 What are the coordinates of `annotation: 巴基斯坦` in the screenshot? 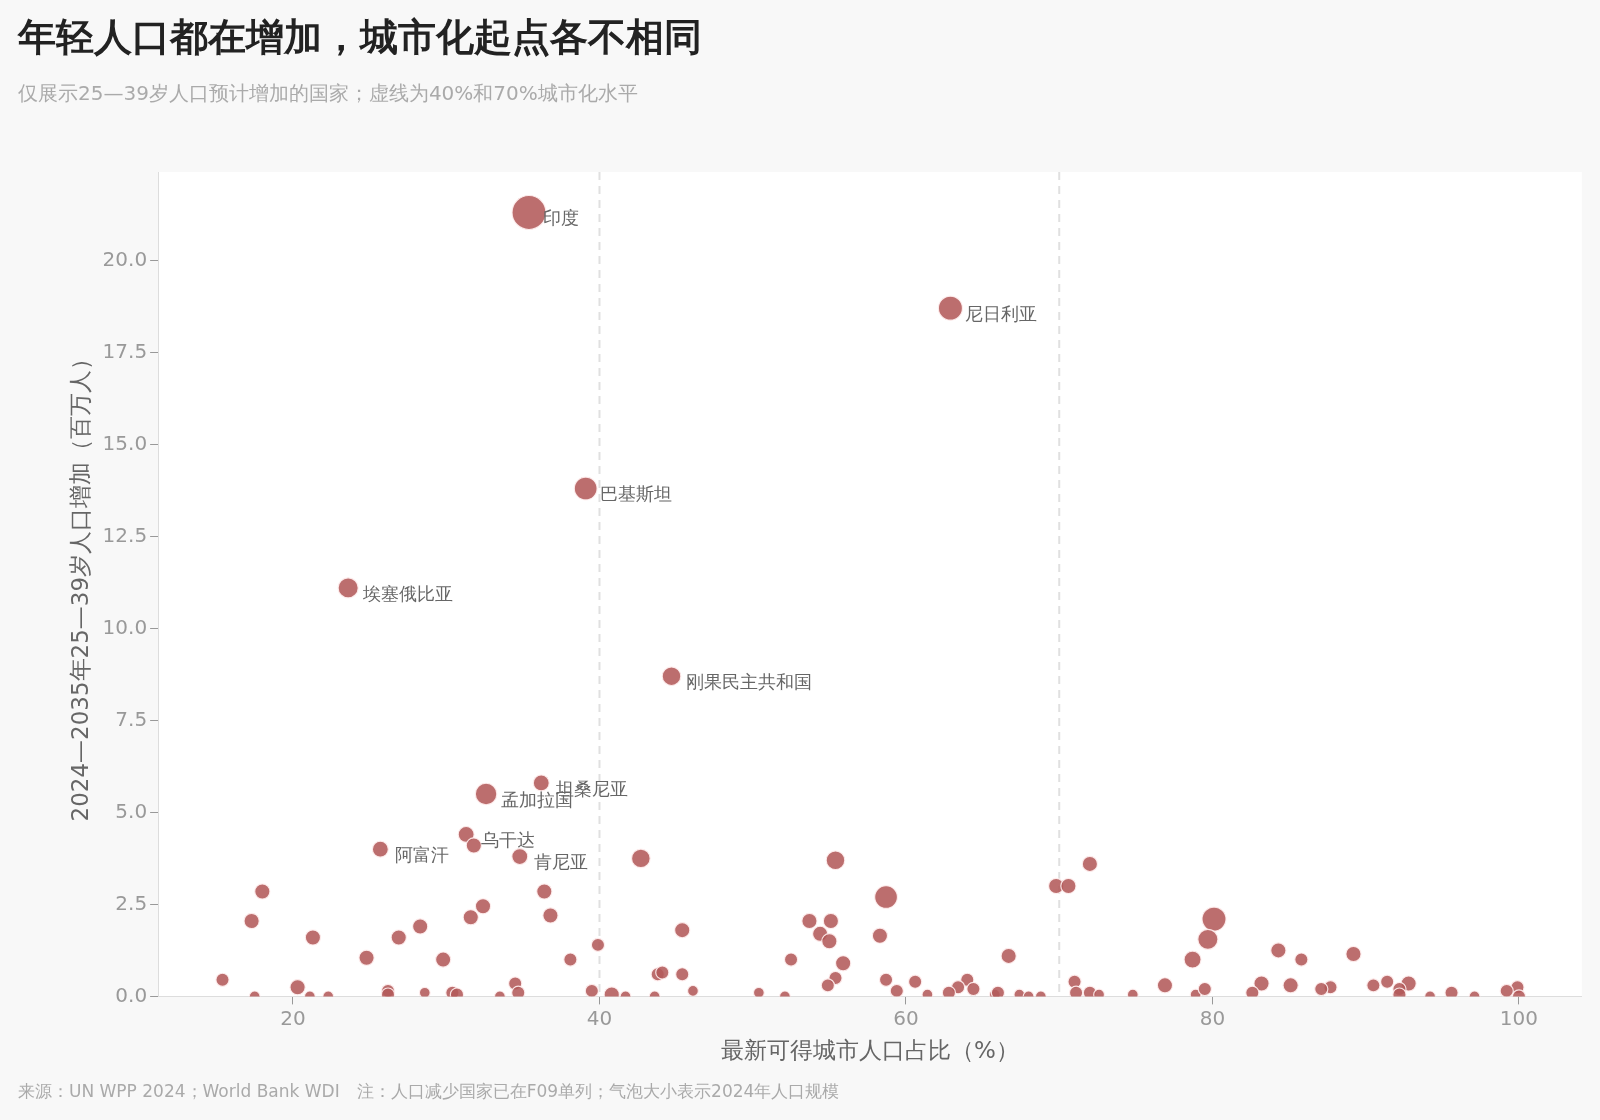 It's located at (636, 494).